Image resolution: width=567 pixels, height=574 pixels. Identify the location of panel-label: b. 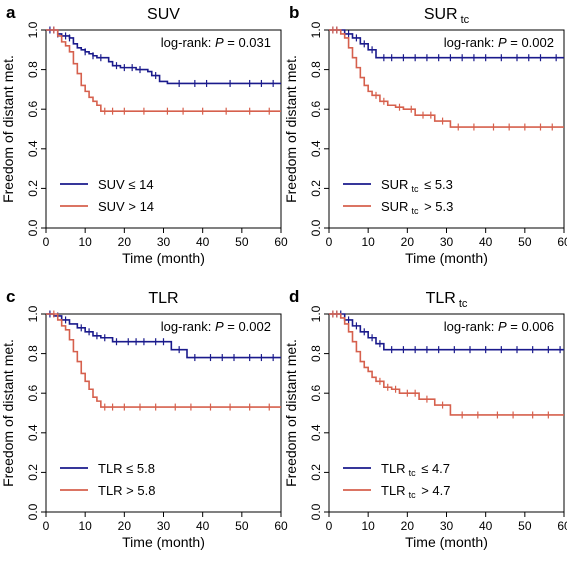
(294, 12).